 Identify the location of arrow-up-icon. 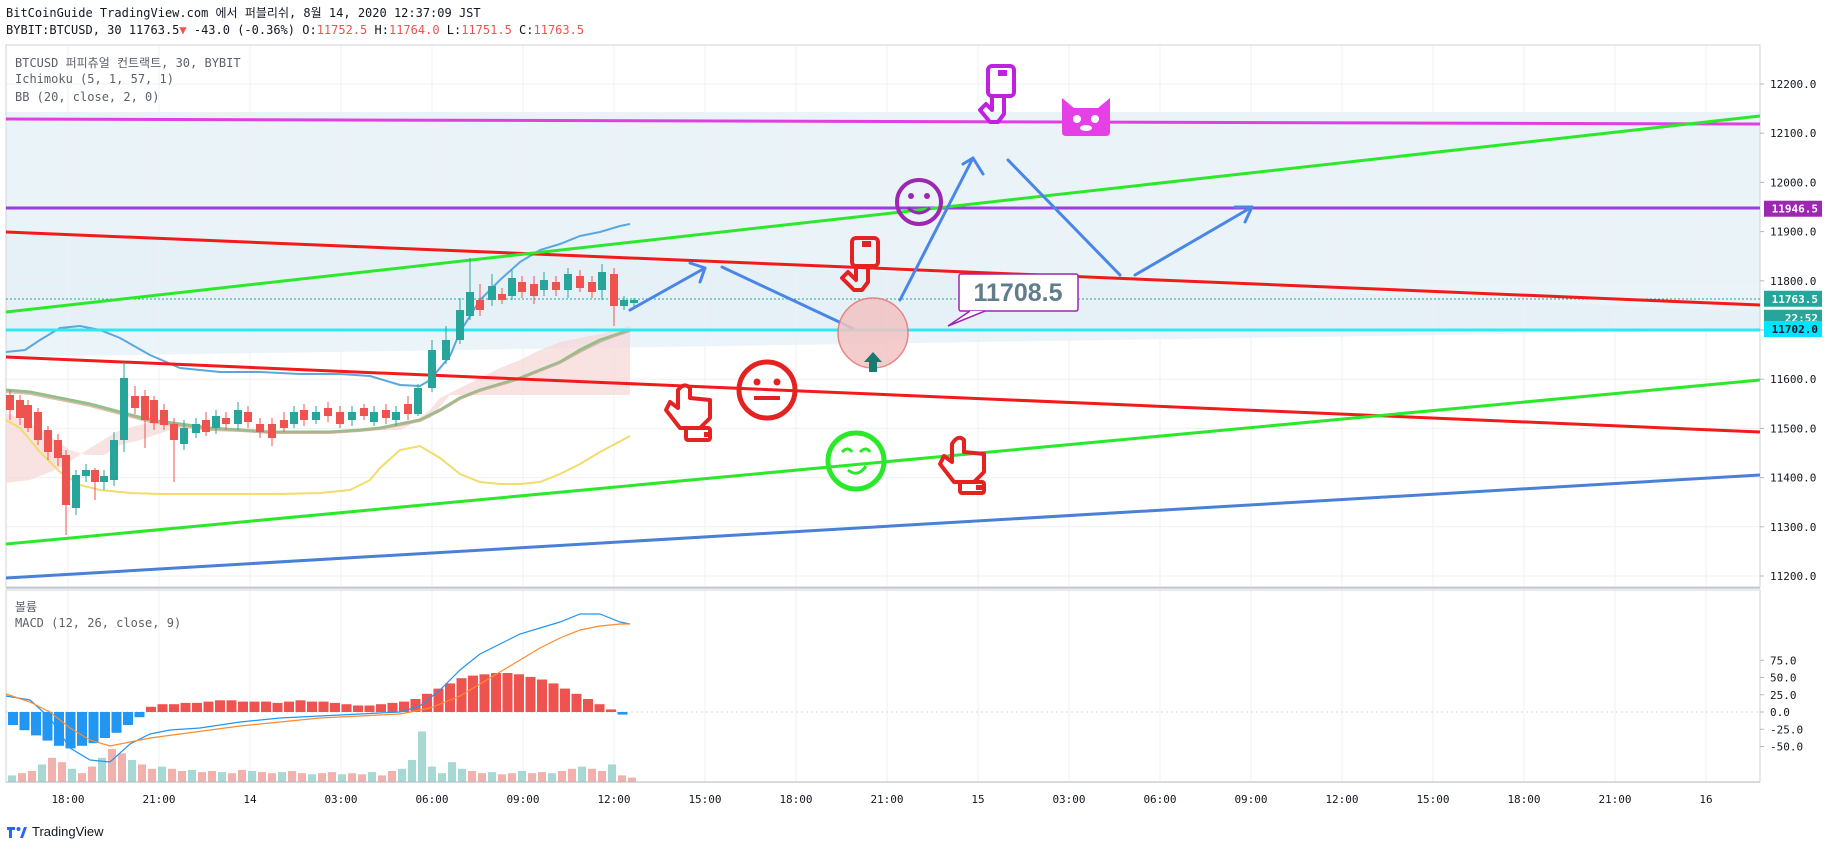
(873, 362).